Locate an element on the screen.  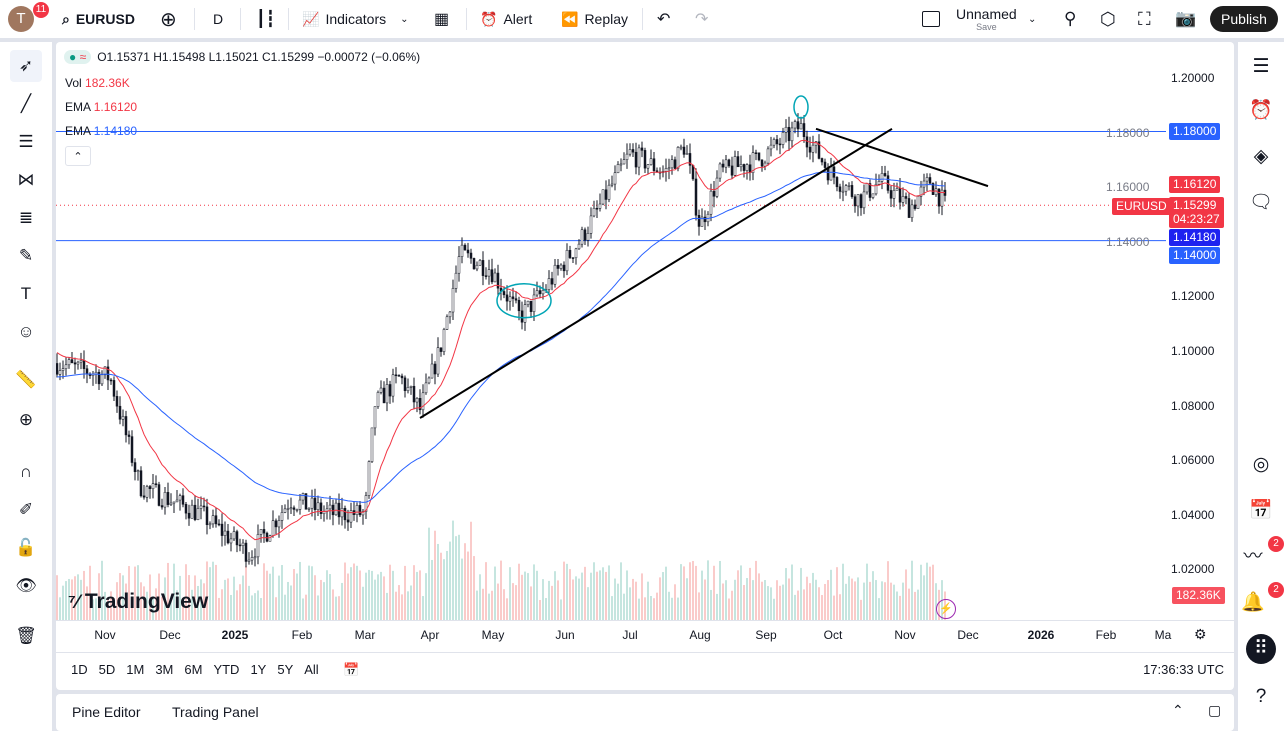
lightning-icon: ⚡ is located at coordinates (946, 609).